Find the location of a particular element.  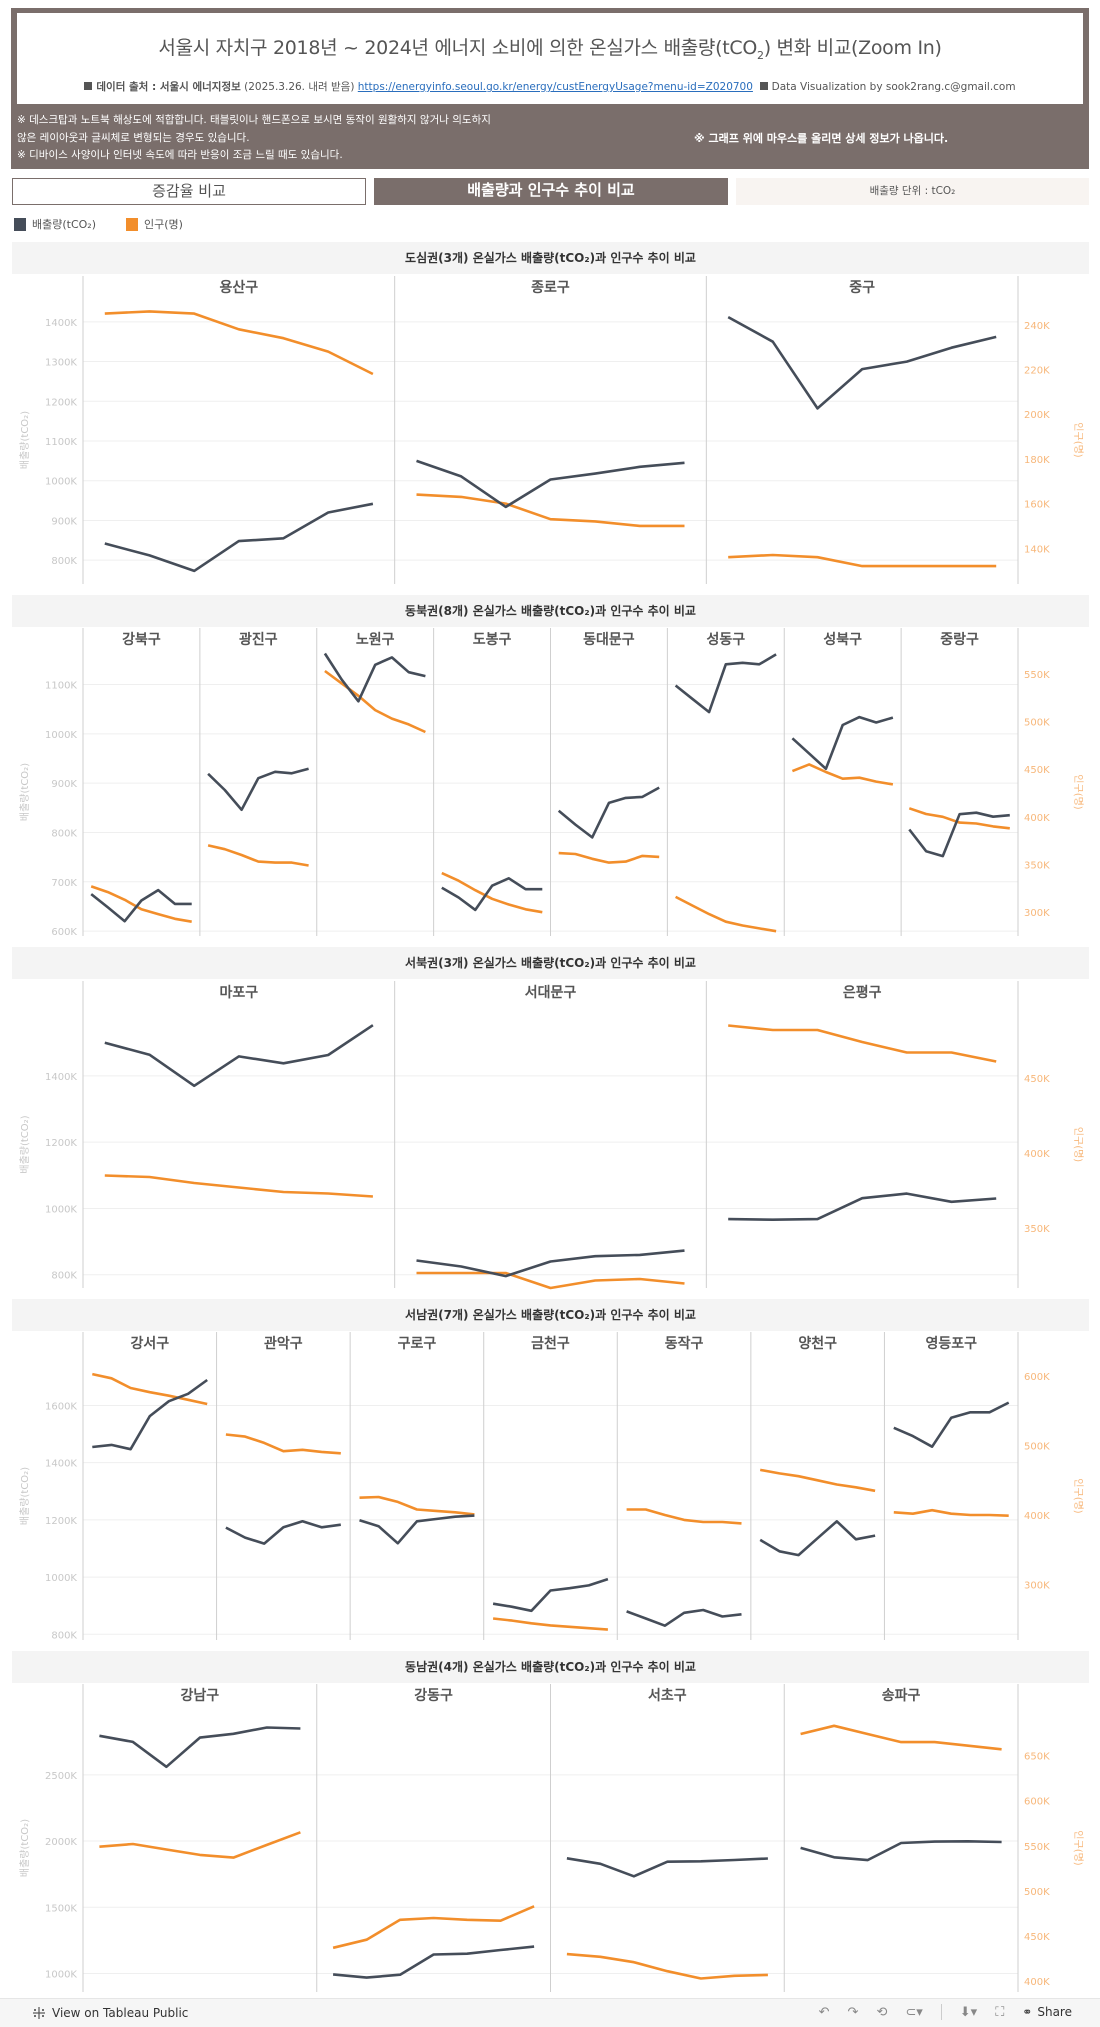

population-line-서초구 is located at coordinates (667, 1966).